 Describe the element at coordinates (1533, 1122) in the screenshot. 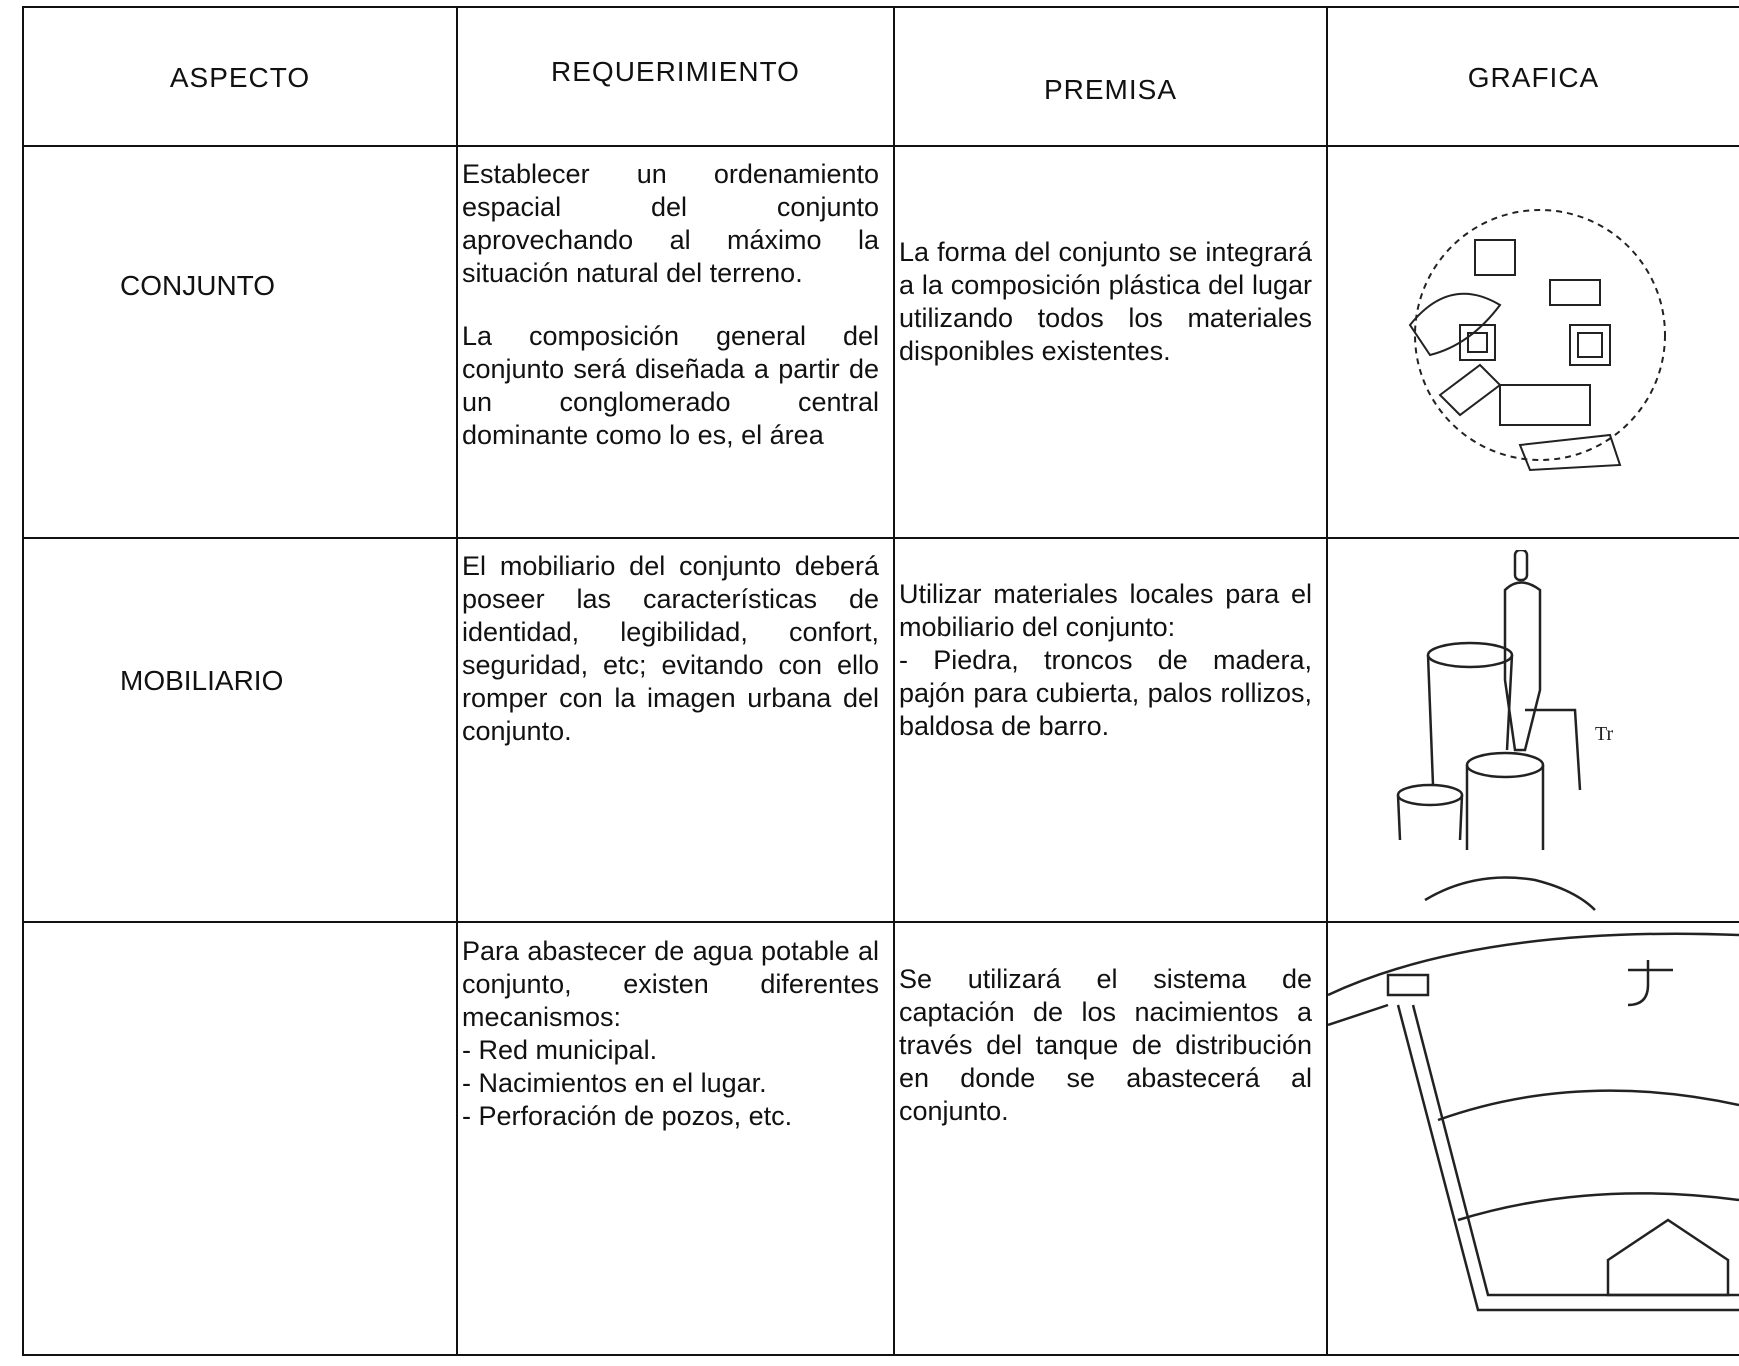

I see `water-sketch` at that location.